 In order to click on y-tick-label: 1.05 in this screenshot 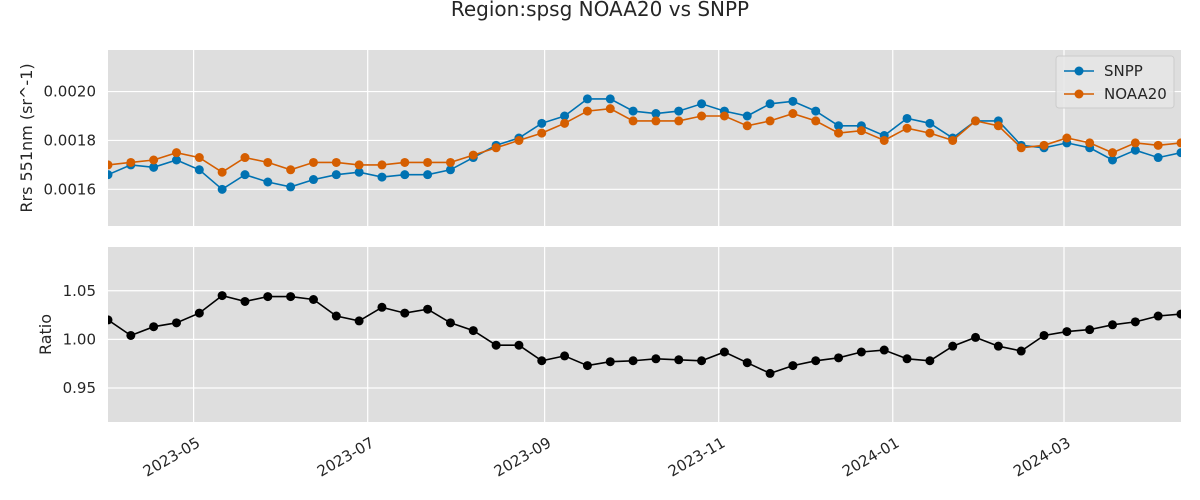, I will do `click(79, 291)`.